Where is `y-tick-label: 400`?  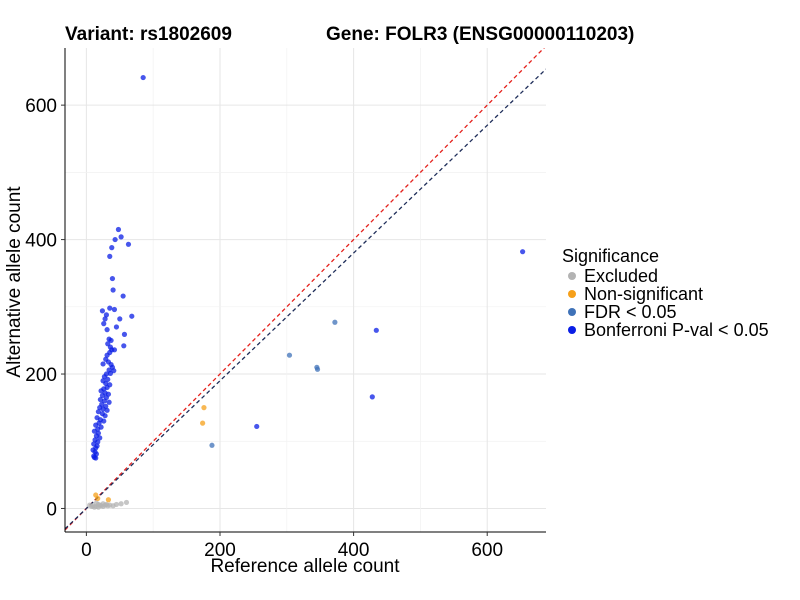
y-tick-label: 400 is located at coordinates (41, 241).